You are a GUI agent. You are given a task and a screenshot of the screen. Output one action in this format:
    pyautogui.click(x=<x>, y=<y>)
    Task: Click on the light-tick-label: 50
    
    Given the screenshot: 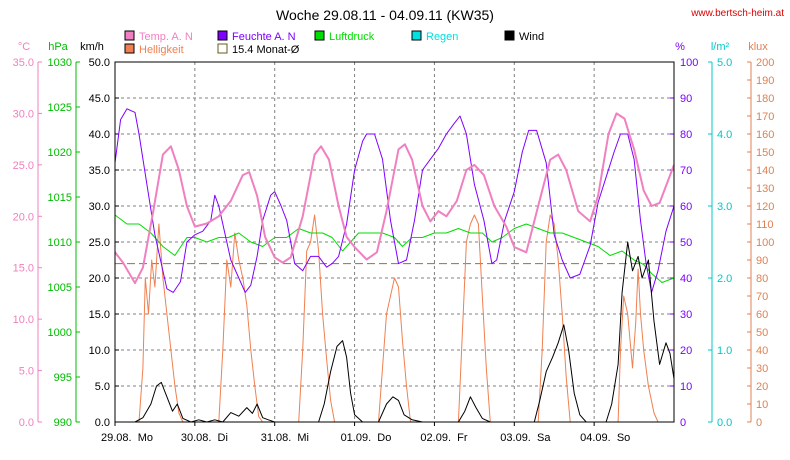 What is the action you would take?
    pyautogui.click(x=762, y=333)
    